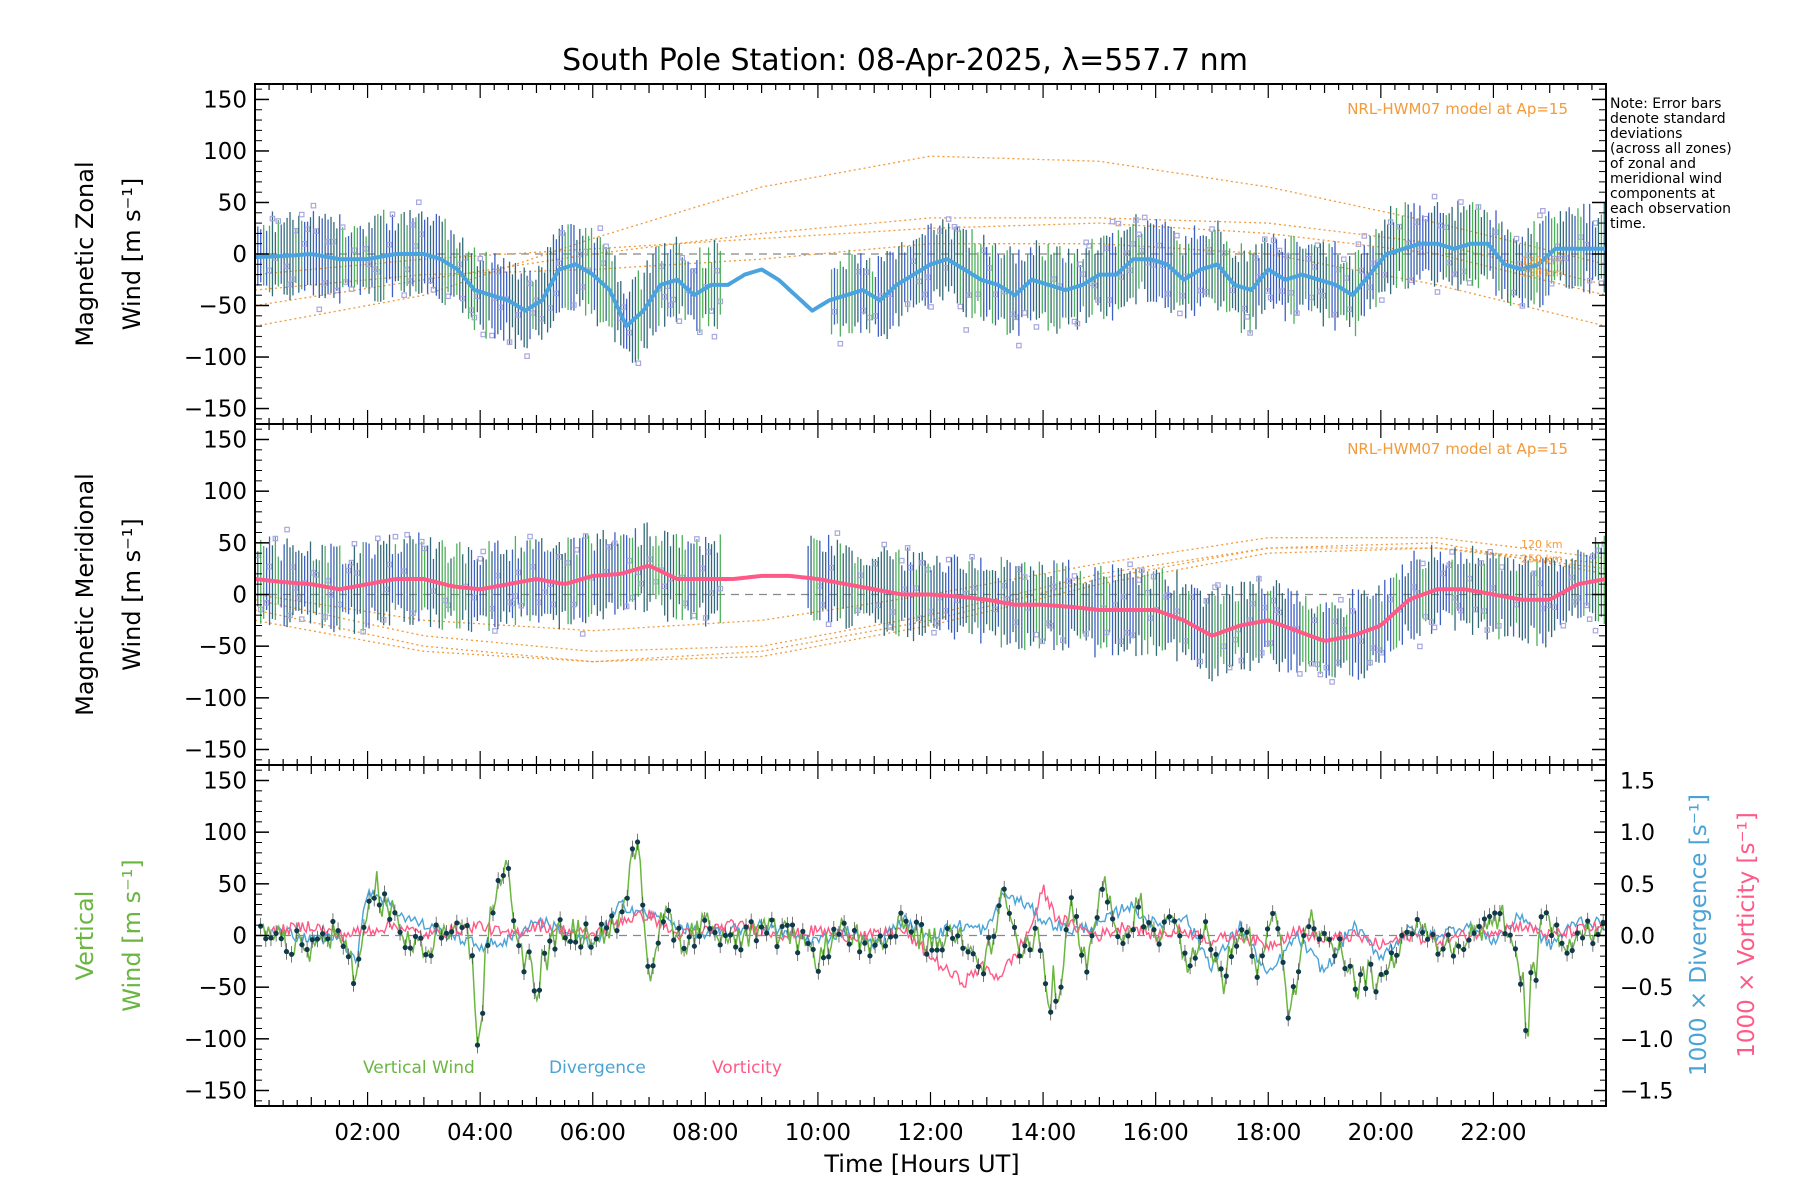 Image resolution: width=1800 pixels, height=1200 pixels. I want to click on x-tick-label: 16:00, so click(1156, 1133).